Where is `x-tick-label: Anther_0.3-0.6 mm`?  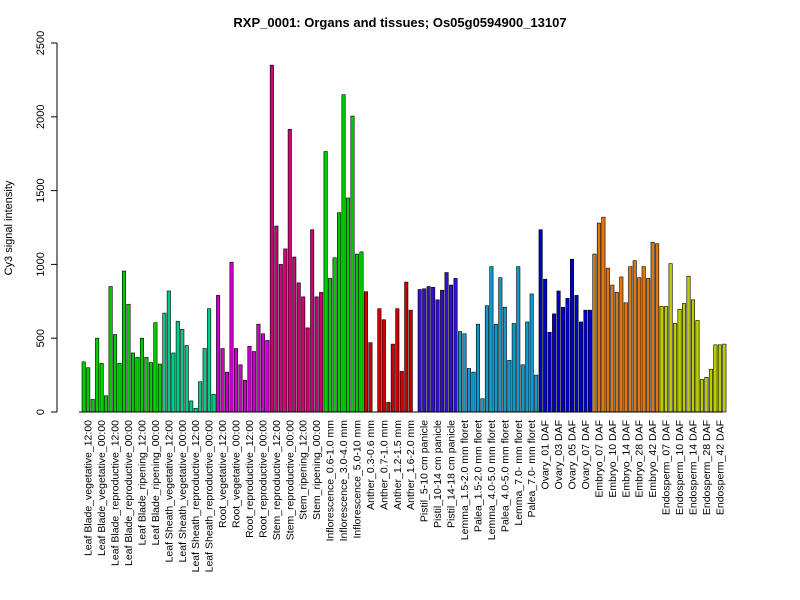 x-tick-label: Anther_0.3-0.6 mm is located at coordinates (371, 465).